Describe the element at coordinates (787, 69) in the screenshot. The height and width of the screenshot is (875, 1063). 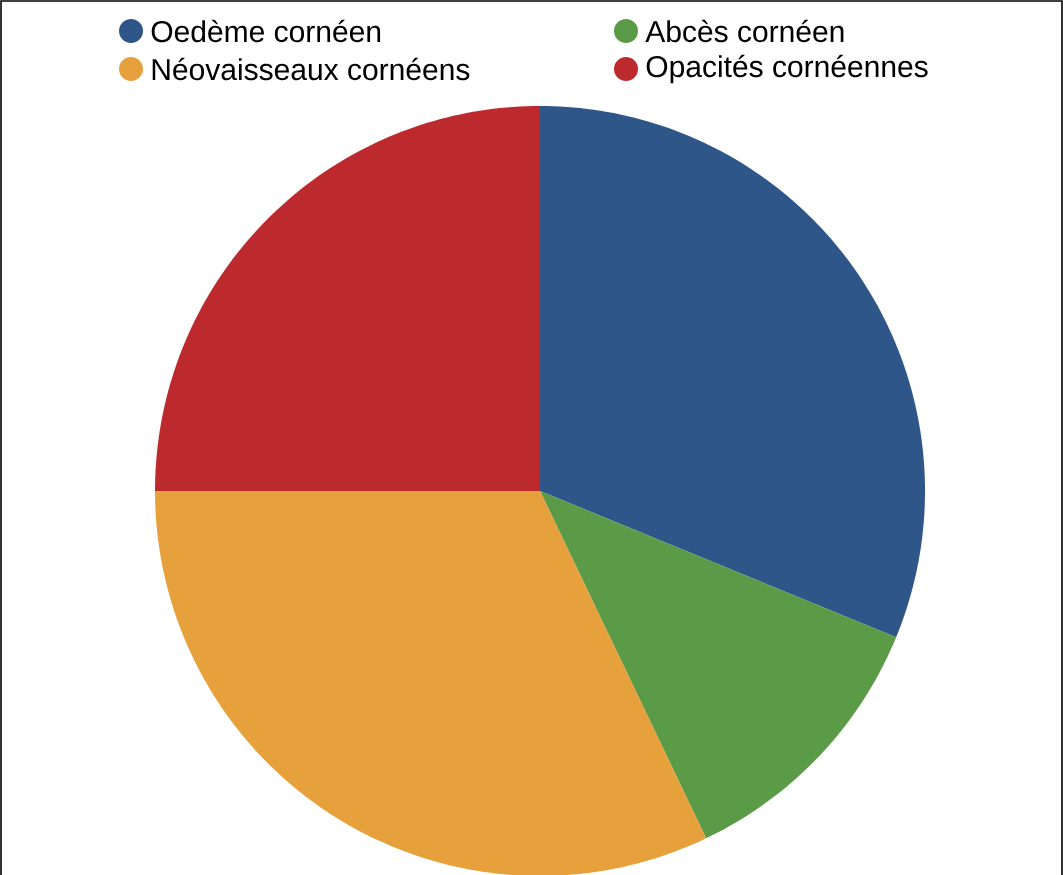
I see `legend-label: Opacités cornéennes` at that location.